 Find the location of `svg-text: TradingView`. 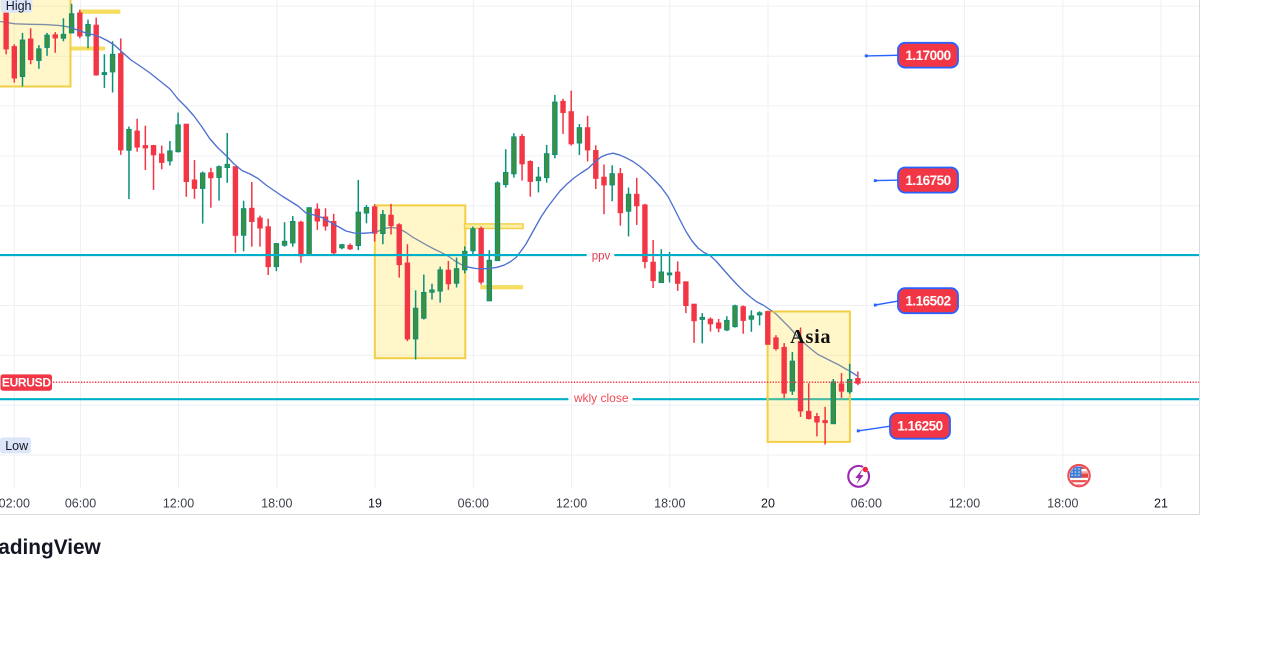

svg-text: TradingView is located at coordinates (51, 547).